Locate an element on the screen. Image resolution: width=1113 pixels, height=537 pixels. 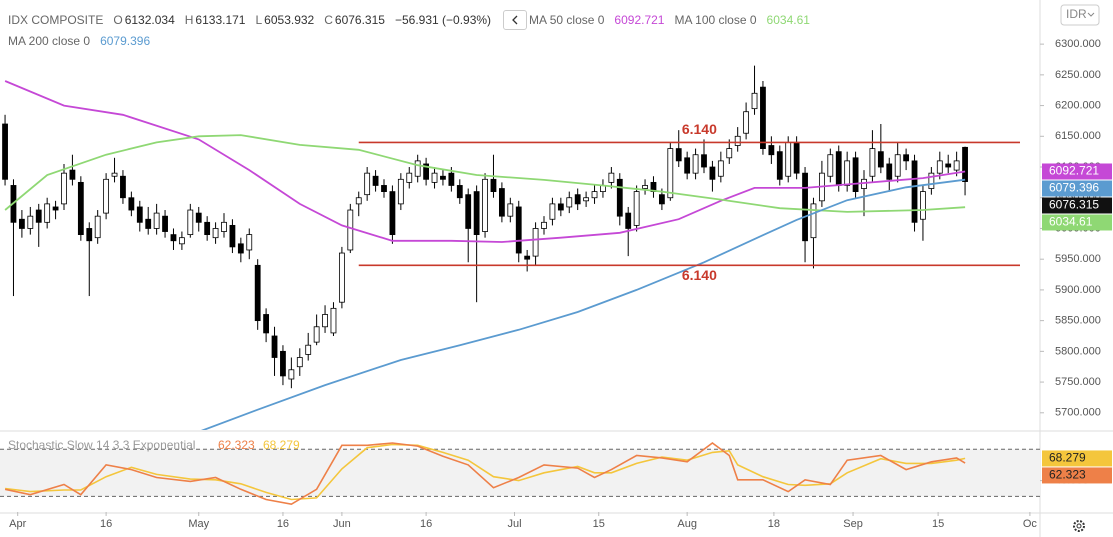
gear-outer is located at coordinates (1079, 526).